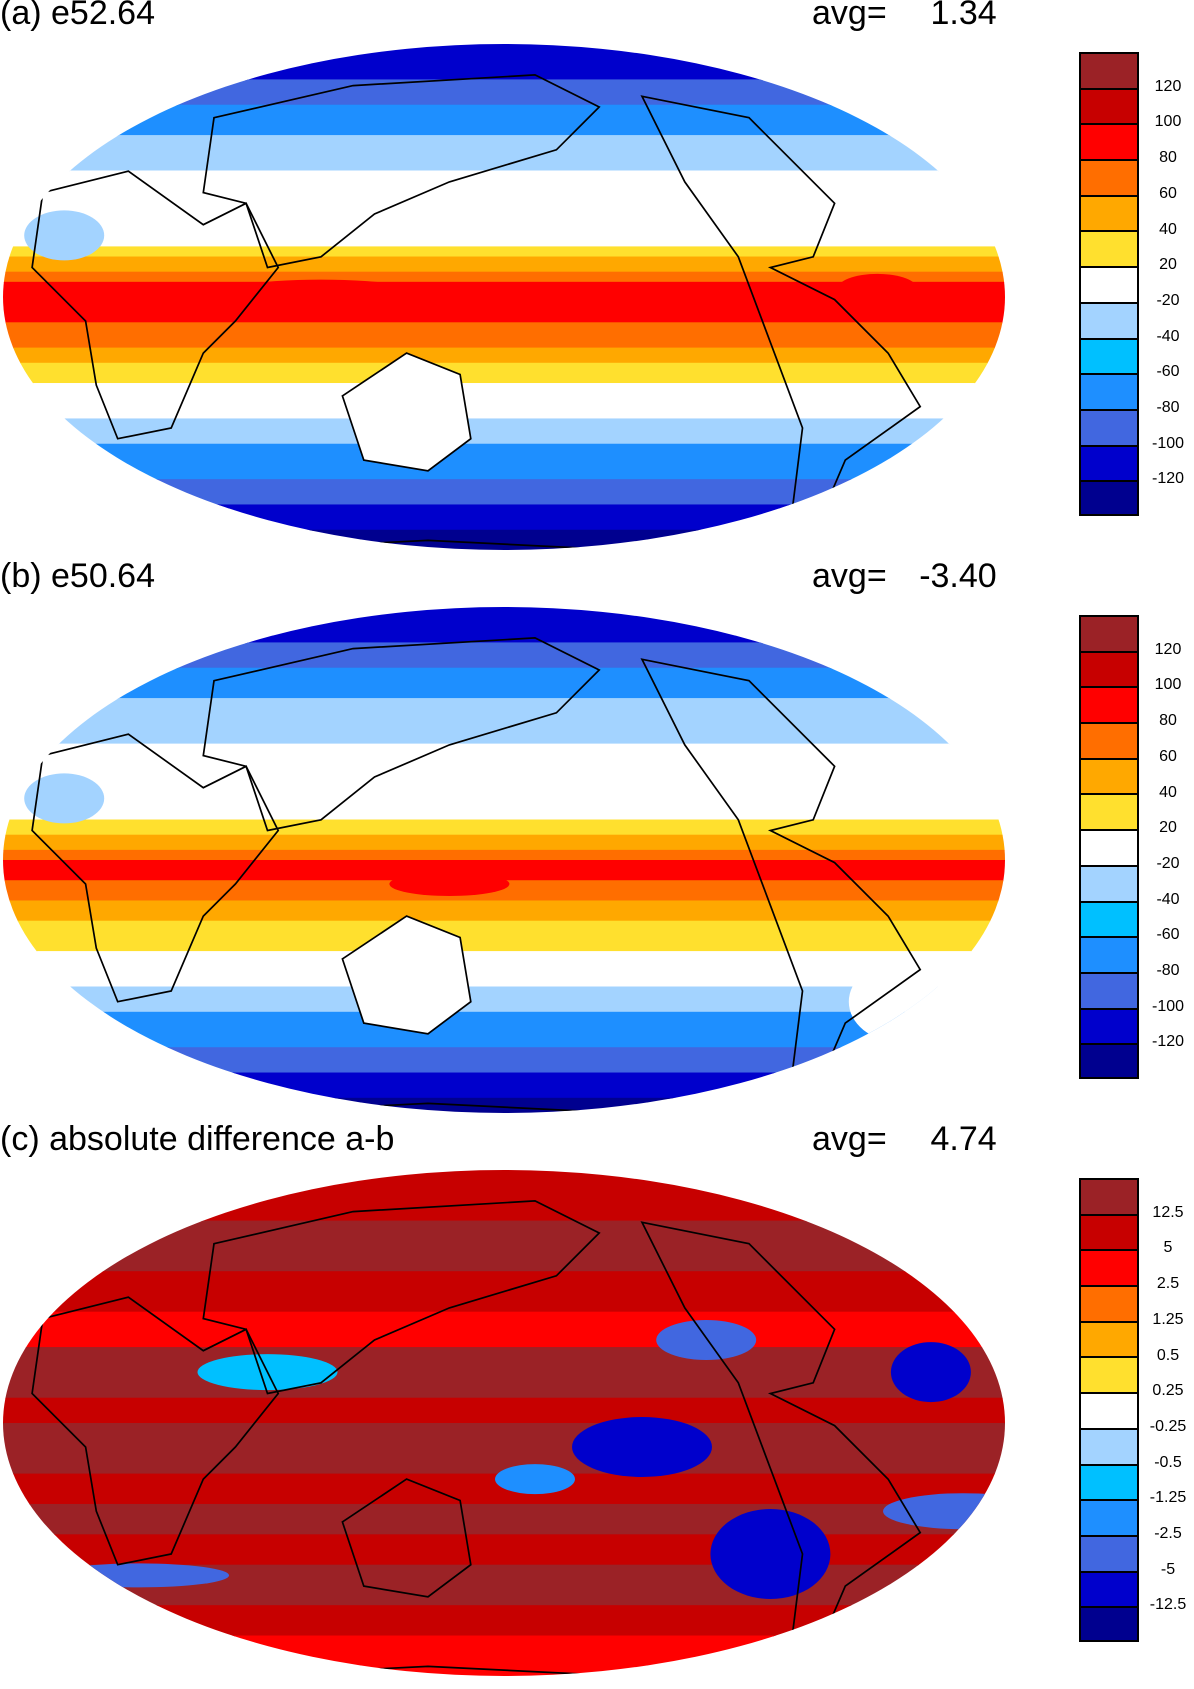 The width and height of the screenshot is (1194, 1689). Describe the element at coordinates (904, 16) in the screenshot. I see `panel-average: avg= 1.34` at that location.